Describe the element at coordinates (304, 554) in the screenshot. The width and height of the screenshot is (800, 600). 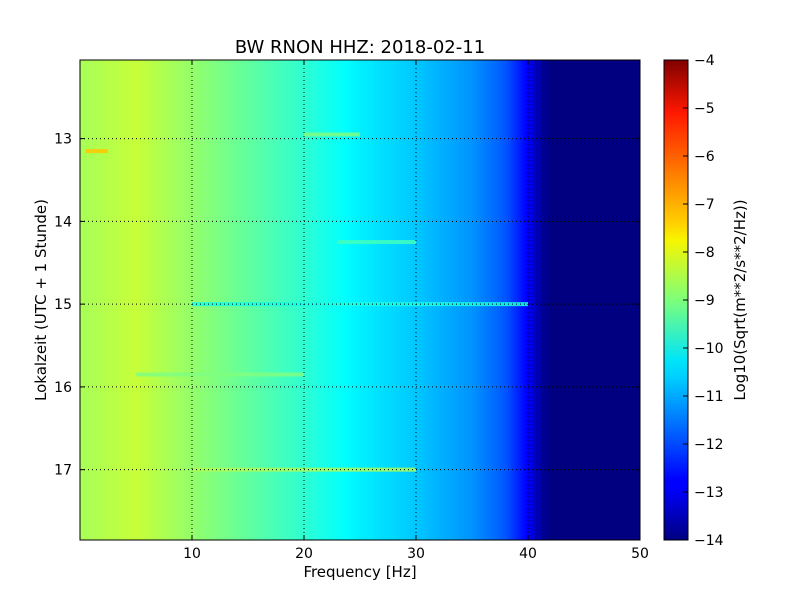
I see `x-tick-label: 20` at that location.